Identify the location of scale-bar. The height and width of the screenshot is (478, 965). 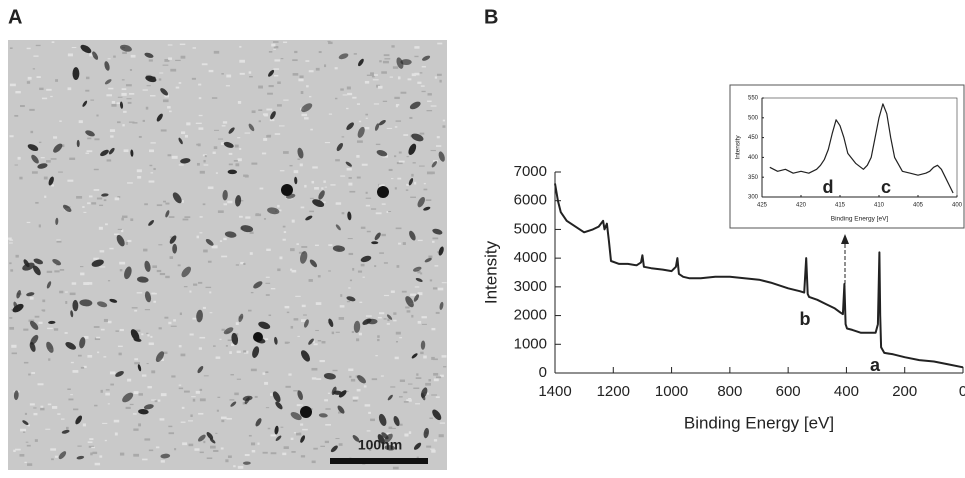
(379, 461).